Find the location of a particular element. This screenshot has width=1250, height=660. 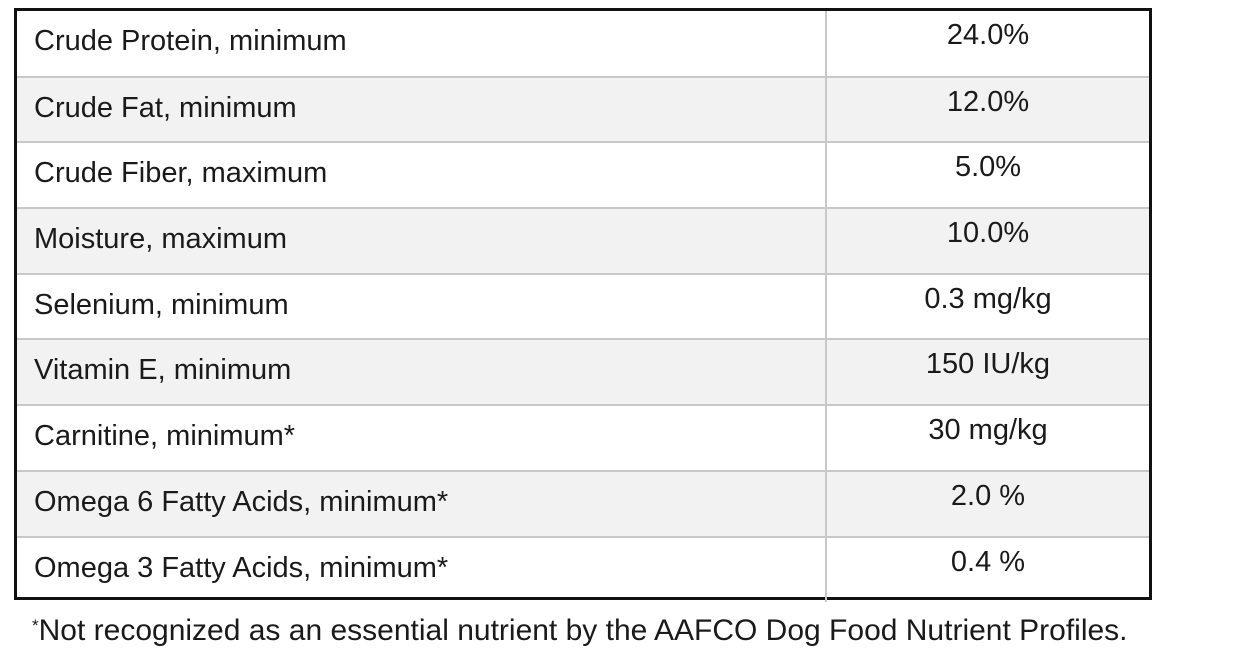

table-row: Omega 6 Fatty Acids, minimum* 2.0 % is located at coordinates (583, 503).